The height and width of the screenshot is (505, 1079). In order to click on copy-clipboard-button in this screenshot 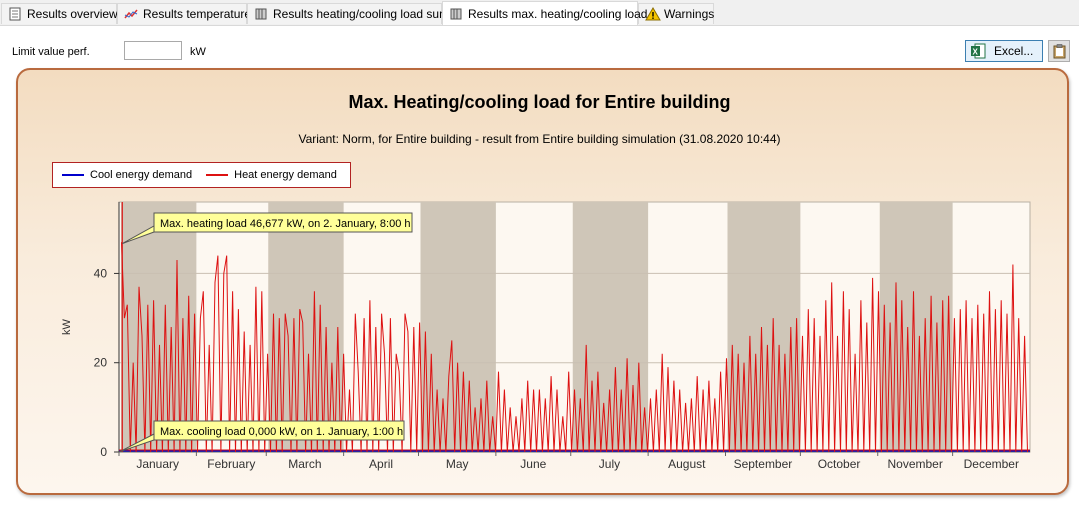, I will do `click(1059, 51)`.